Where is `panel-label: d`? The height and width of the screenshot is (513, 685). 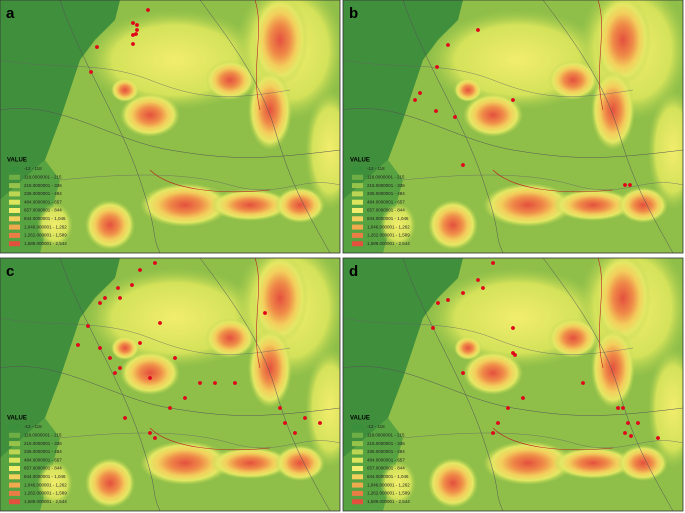
panel-label: d is located at coordinates (353, 271).